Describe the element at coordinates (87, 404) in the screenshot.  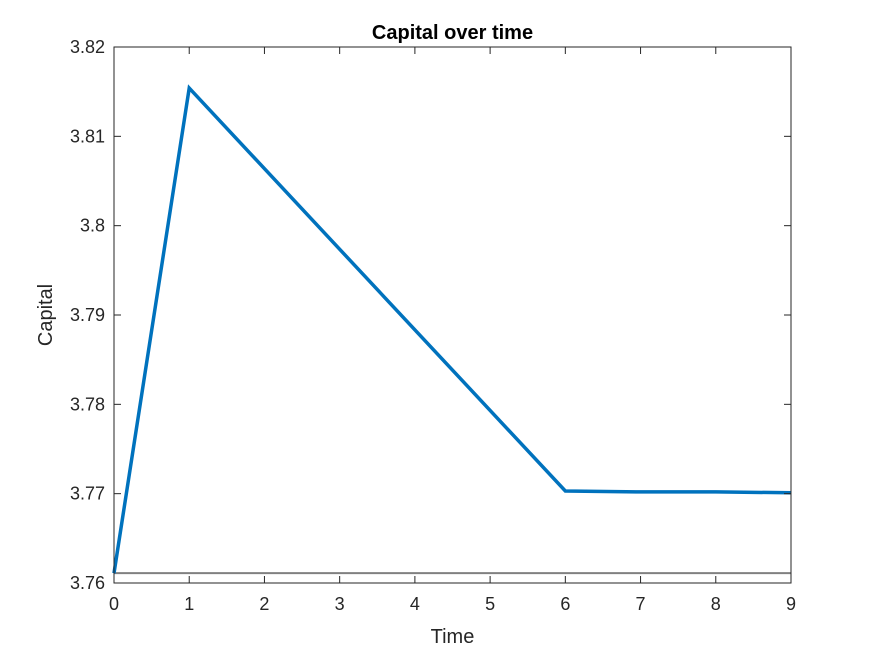
I see `y-tick-label: 3.78` at that location.